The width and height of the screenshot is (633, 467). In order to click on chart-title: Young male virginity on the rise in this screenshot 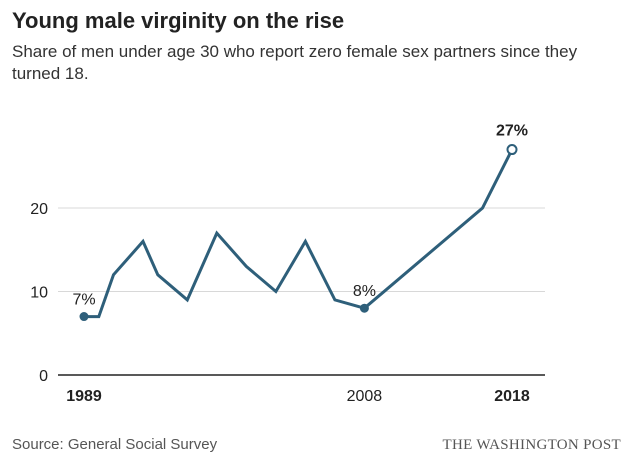, I will do `click(178, 20)`.